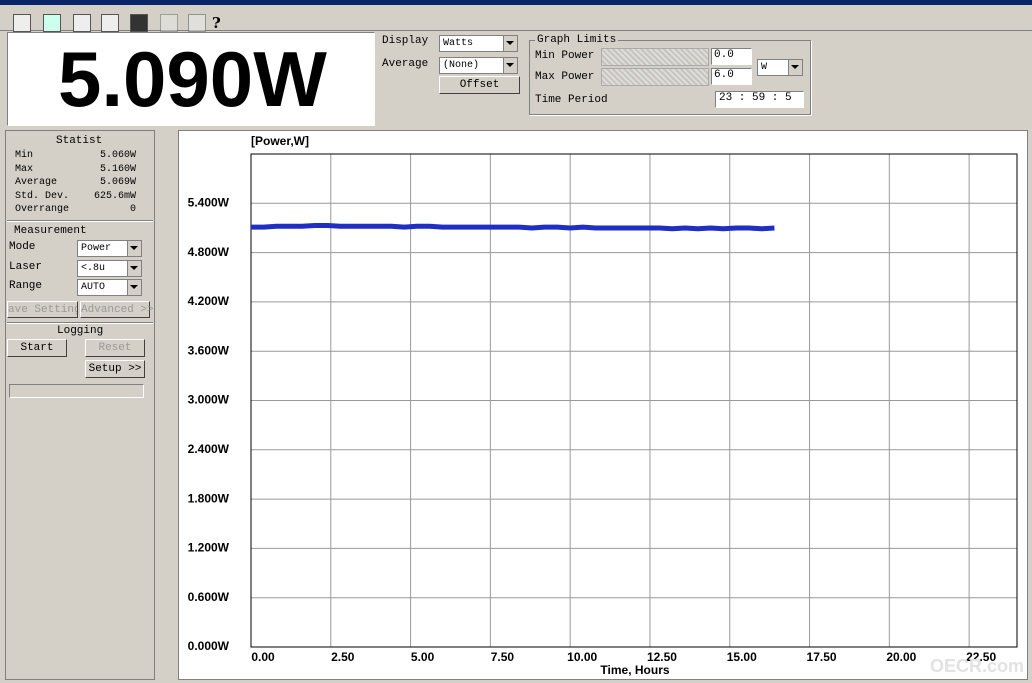 The height and width of the screenshot is (683, 1032). What do you see at coordinates (582, 657) in the screenshot?
I see `x-tick-label: 10.00` at bounding box center [582, 657].